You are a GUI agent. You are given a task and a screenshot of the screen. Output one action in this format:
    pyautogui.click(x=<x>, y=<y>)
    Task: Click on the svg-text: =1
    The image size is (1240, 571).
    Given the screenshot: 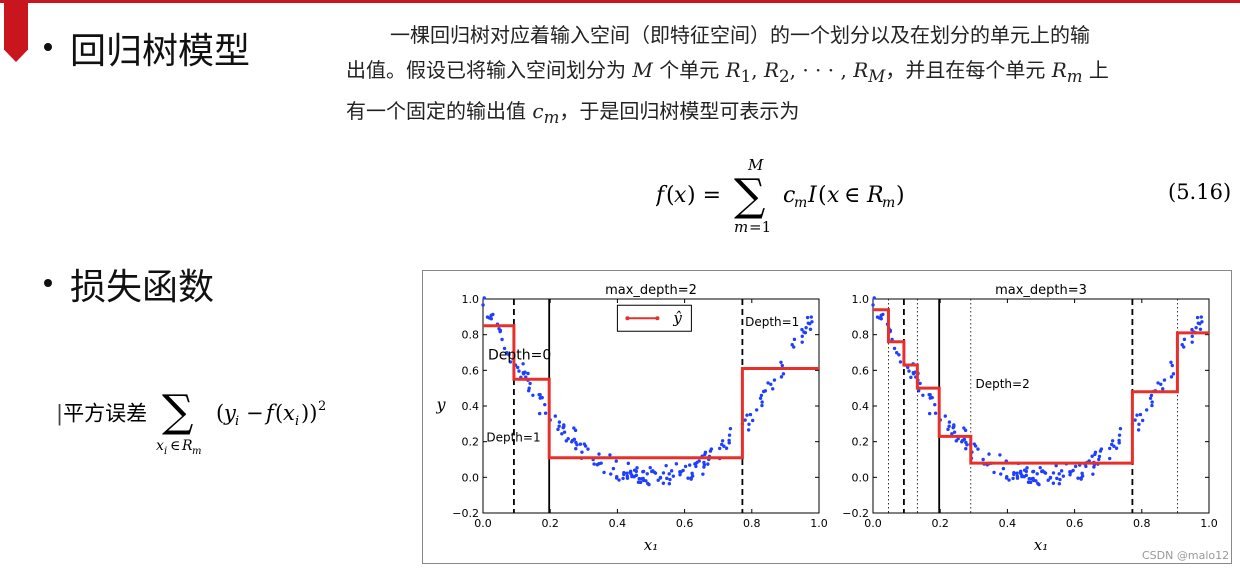 What is the action you would take?
    pyautogui.click(x=760, y=227)
    